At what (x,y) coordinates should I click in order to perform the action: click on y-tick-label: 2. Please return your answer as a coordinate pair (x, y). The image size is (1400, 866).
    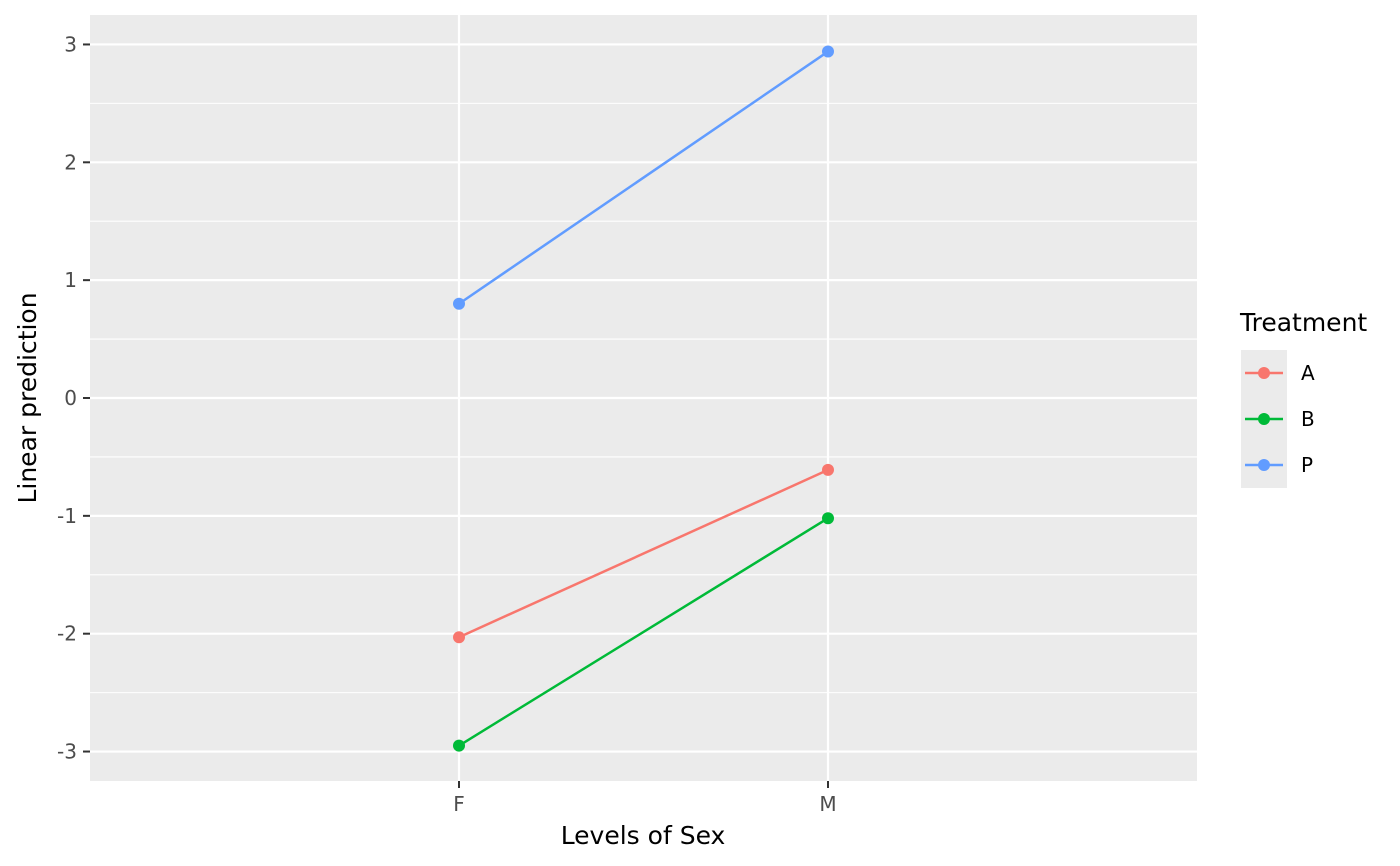
    Looking at the image, I should click on (70, 162).